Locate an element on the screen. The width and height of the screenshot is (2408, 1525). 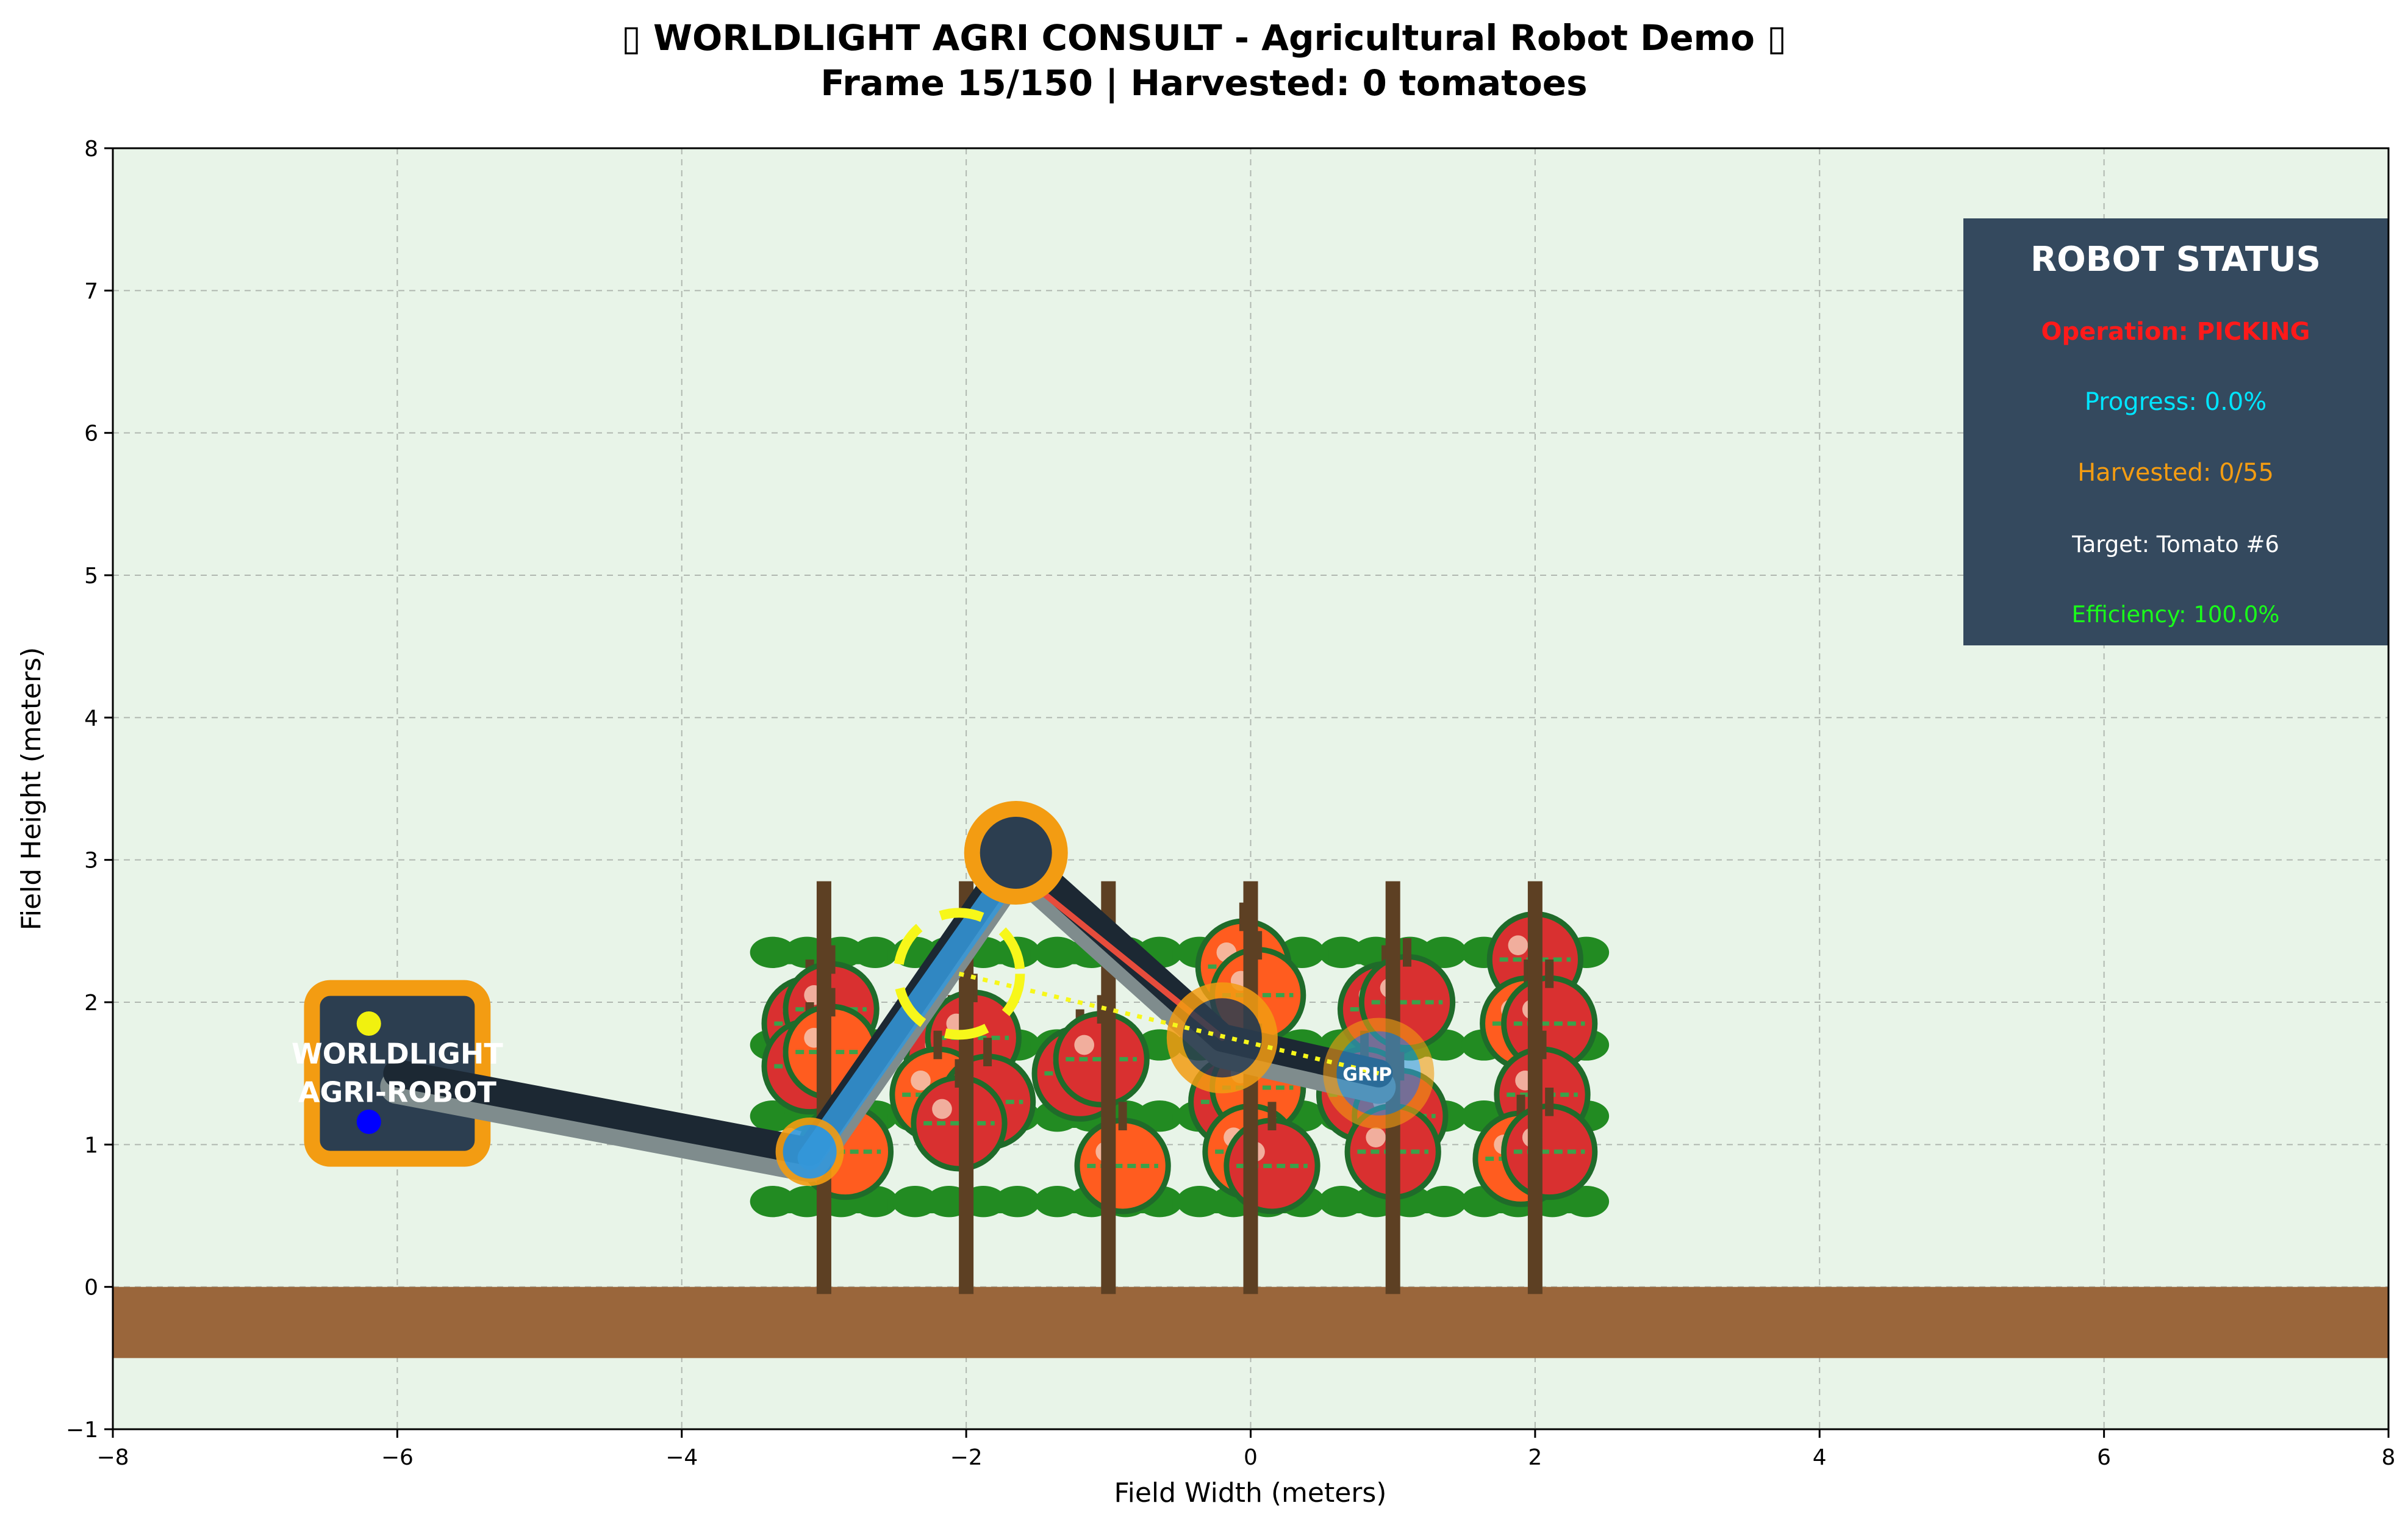
y-tick-label: 8 is located at coordinates (91, 149).